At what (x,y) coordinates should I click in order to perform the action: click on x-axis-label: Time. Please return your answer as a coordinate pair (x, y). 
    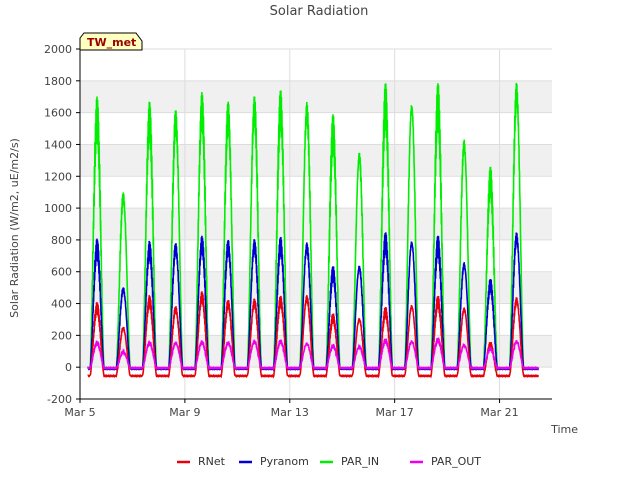
    Looking at the image, I should click on (564, 429).